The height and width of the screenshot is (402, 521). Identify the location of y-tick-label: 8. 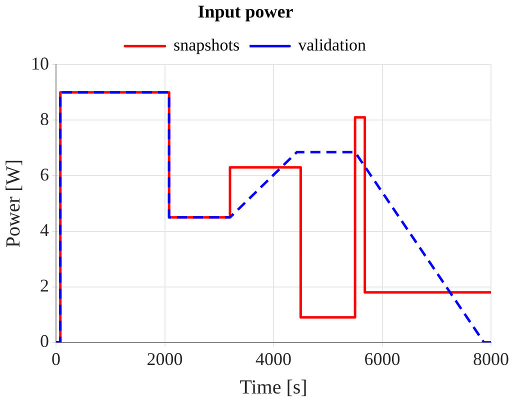
(44, 118).